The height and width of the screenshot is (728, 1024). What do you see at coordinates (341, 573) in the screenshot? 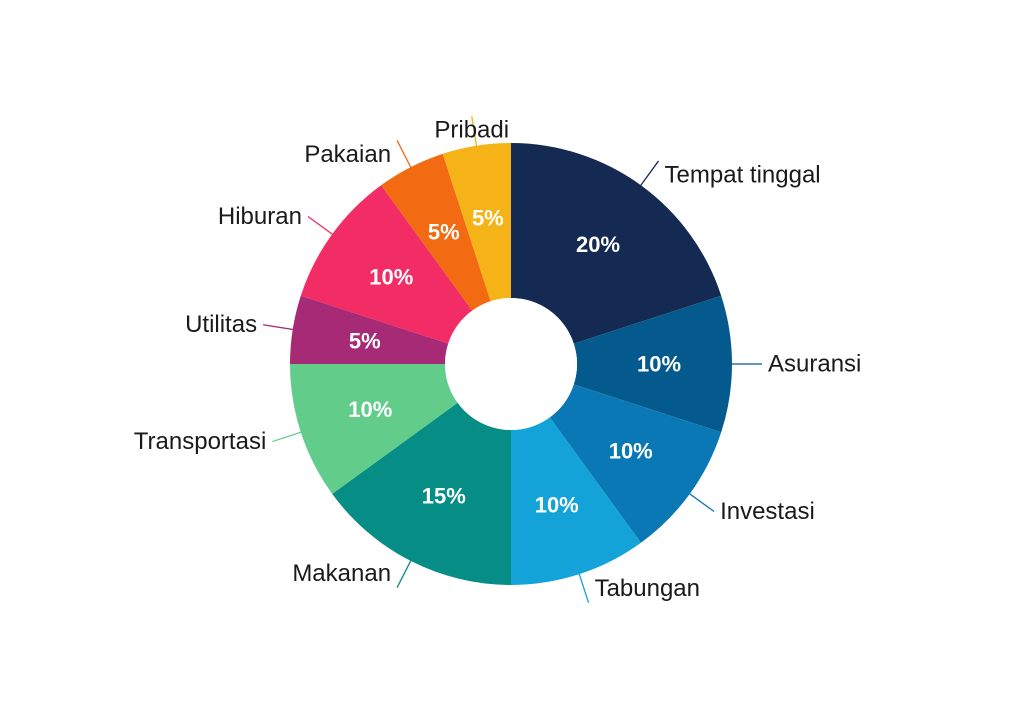
I see `category-label-makanan: Makanan` at bounding box center [341, 573].